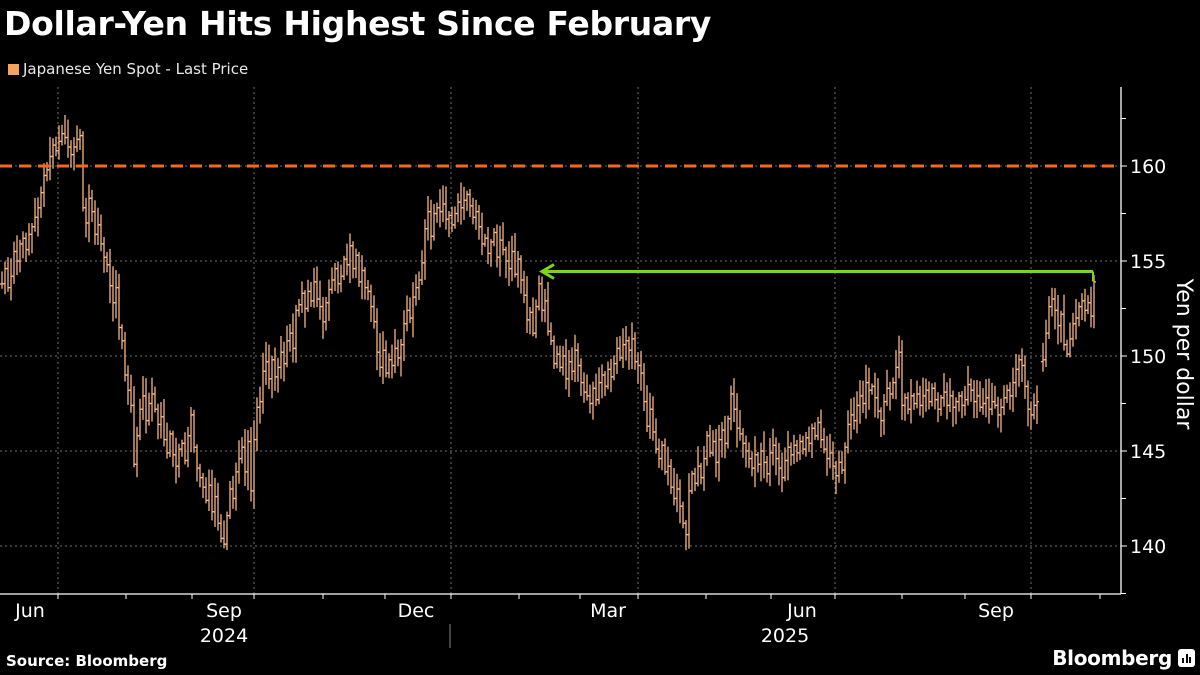 The image size is (1200, 675). Describe the element at coordinates (1148, 262) in the screenshot. I see `y-tick-label: 155` at that location.